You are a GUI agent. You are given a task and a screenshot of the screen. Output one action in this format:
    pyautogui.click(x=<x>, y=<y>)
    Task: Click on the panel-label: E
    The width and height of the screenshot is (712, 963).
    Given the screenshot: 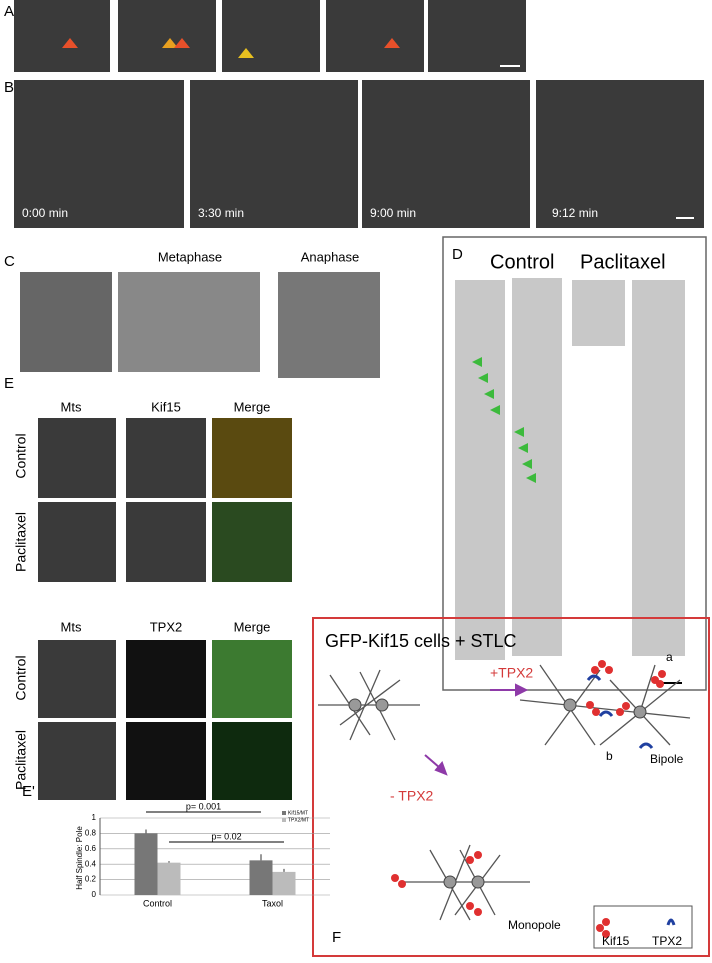 What is the action you would take?
    pyautogui.click(x=9, y=383)
    